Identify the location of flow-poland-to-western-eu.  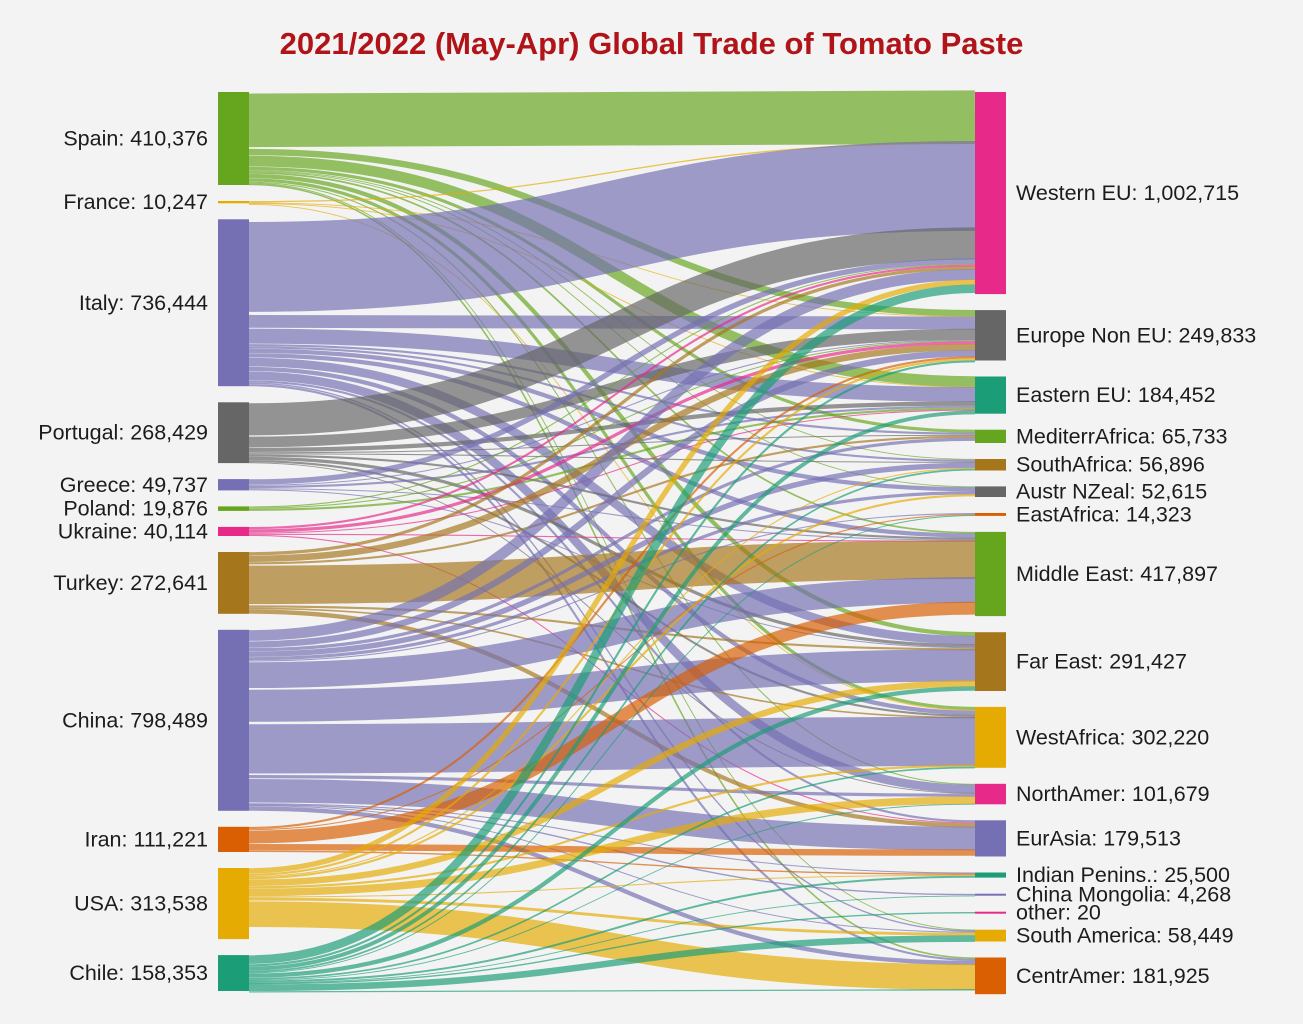
(612, 385).